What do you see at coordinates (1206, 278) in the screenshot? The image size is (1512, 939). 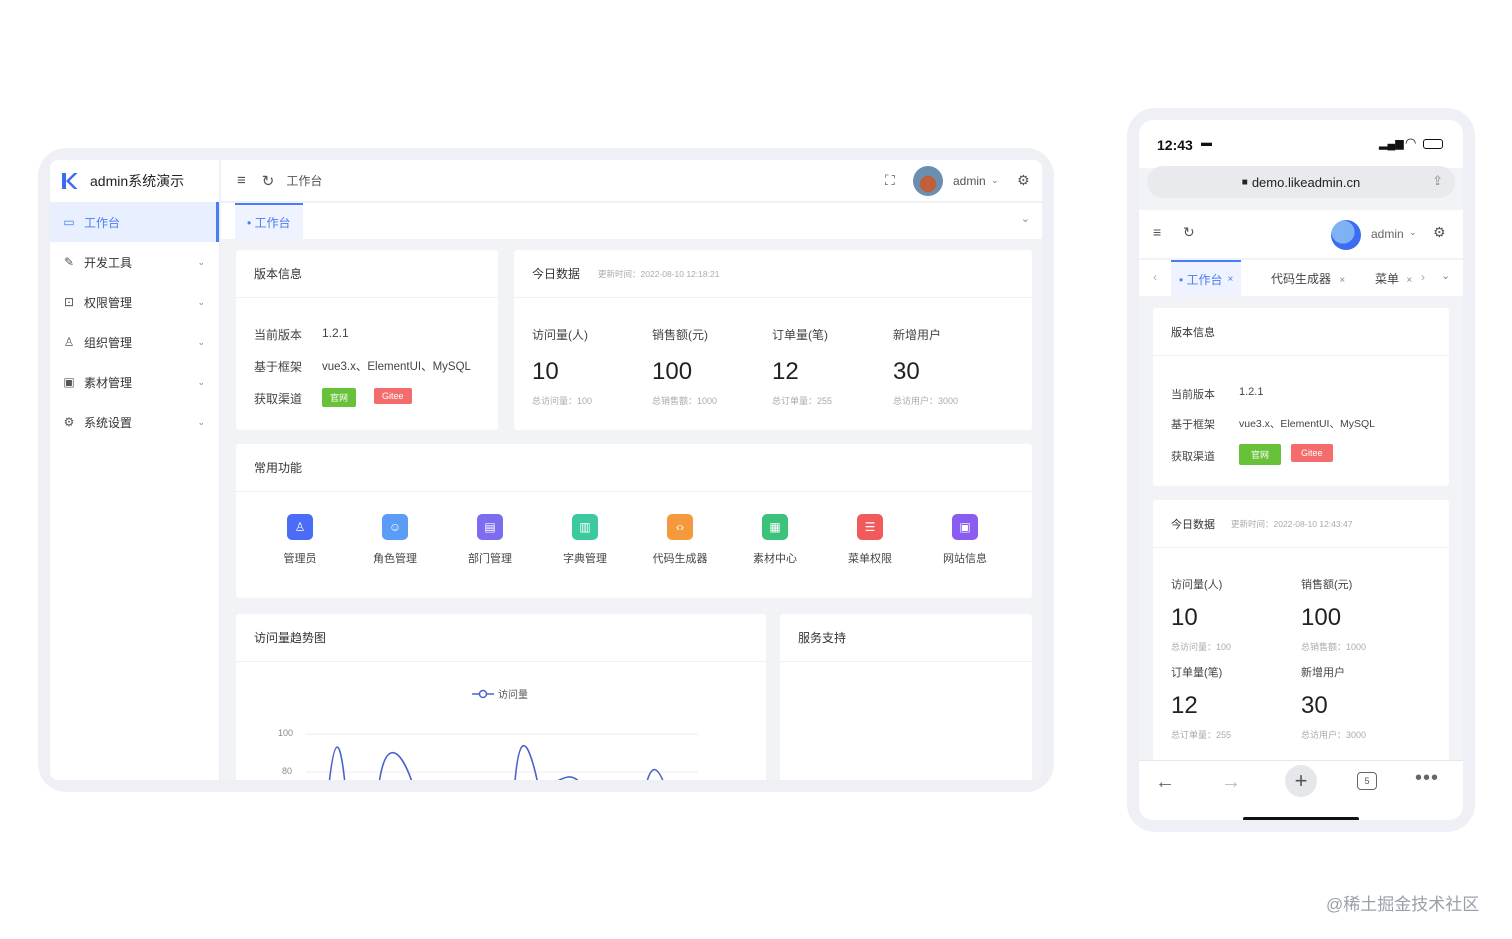 I see `tab-workbench: • 工作台 ×` at bounding box center [1206, 278].